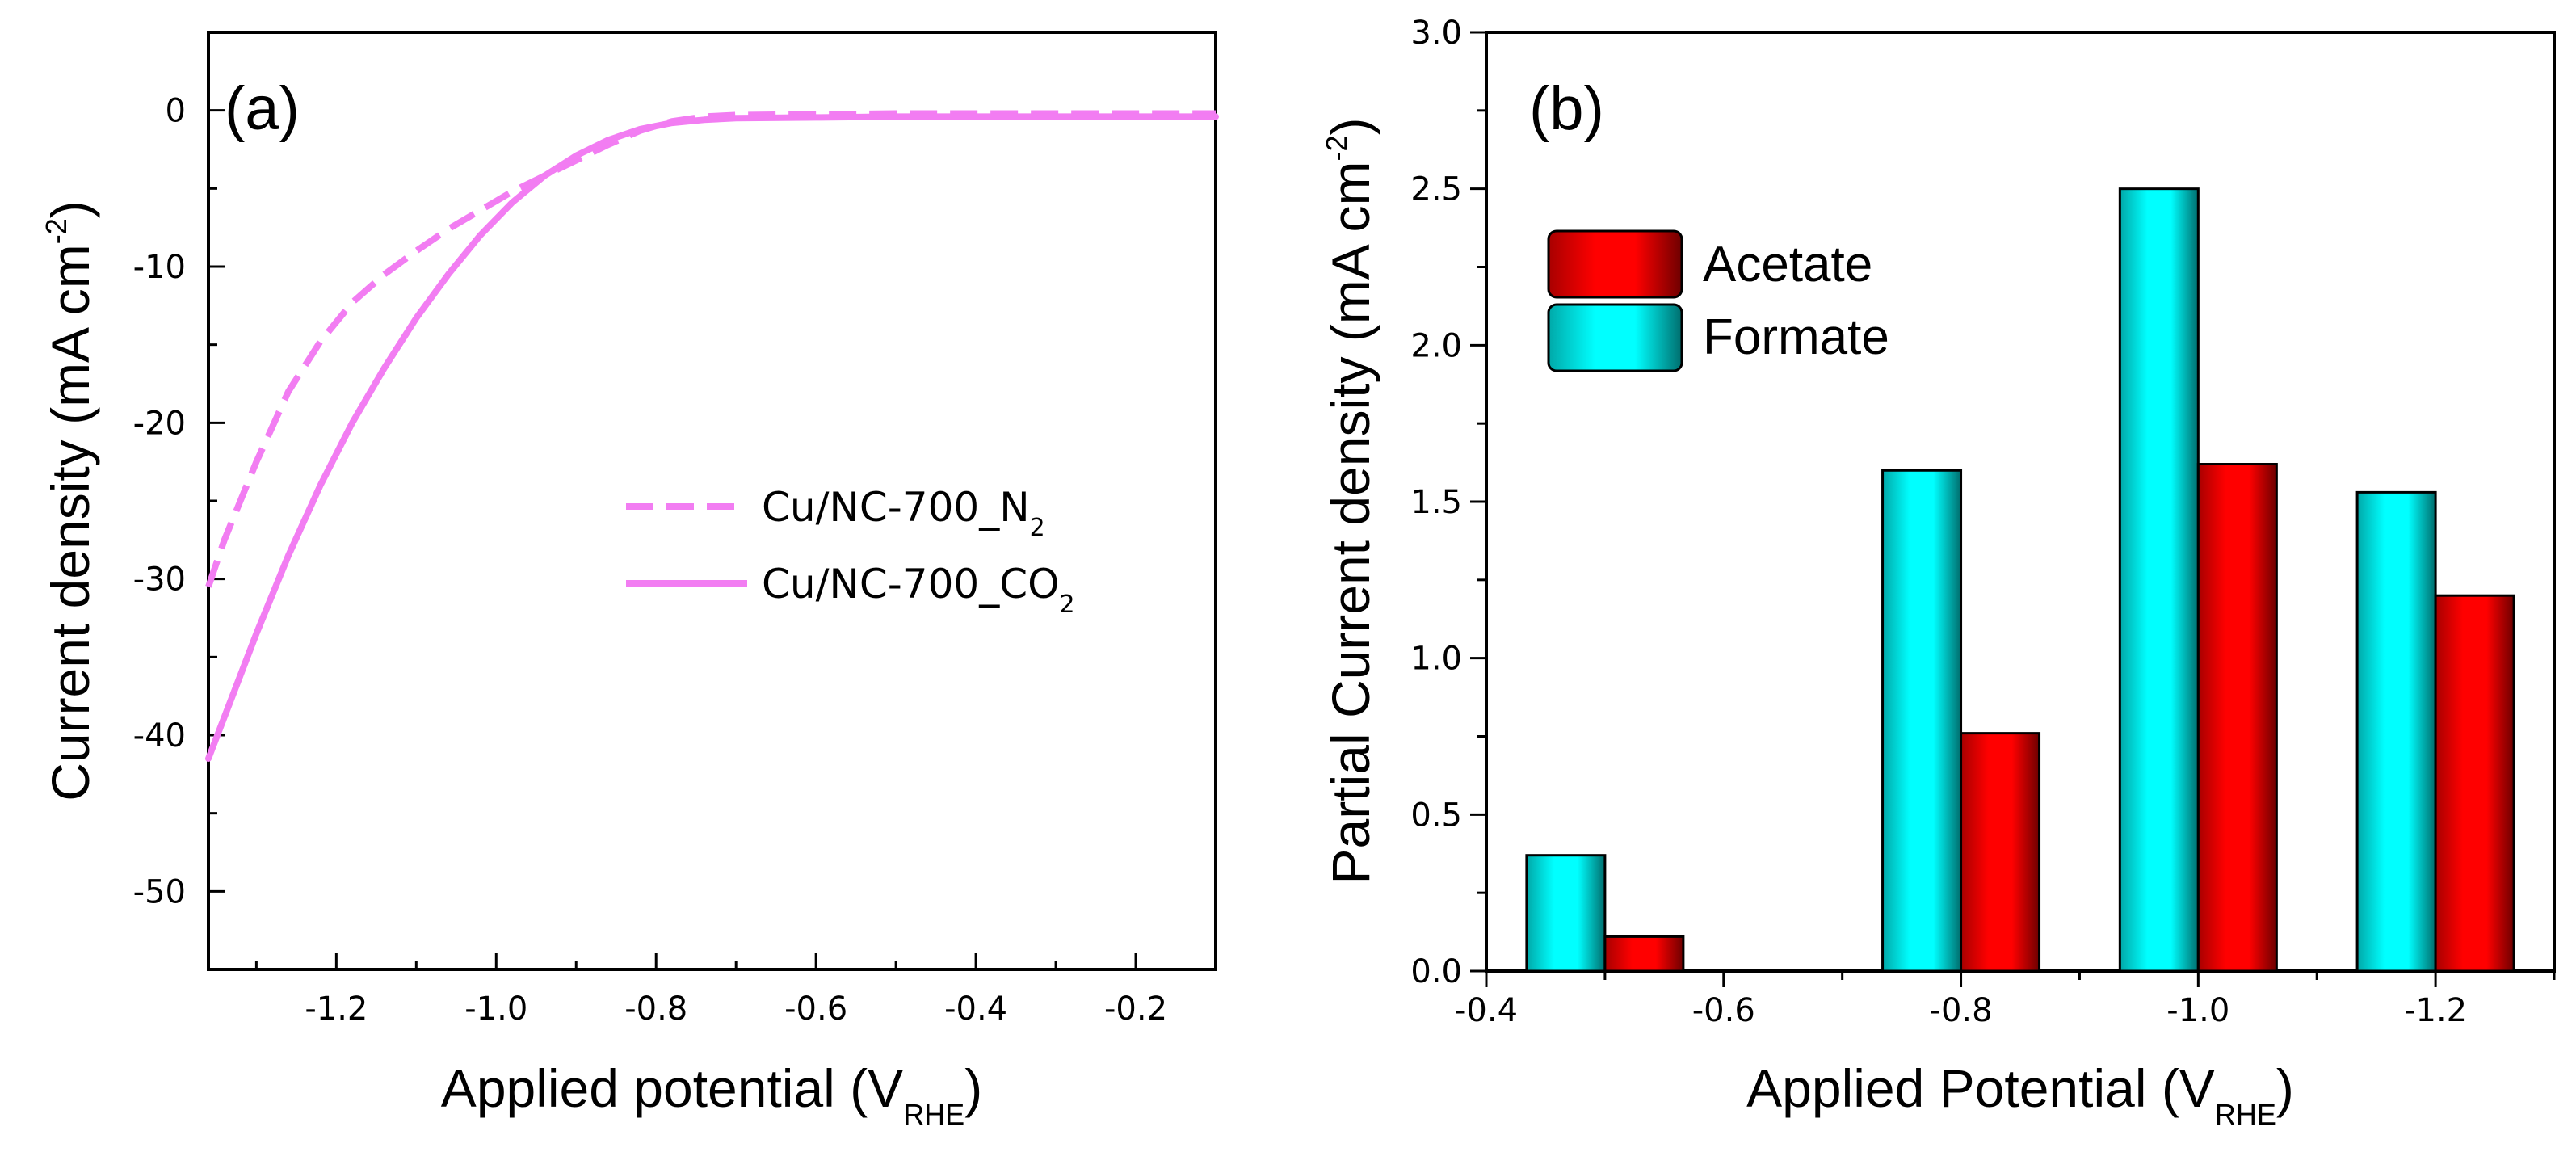  What do you see at coordinates (1566, 913) in the screenshot?
I see `bar-formate--0_5` at bounding box center [1566, 913].